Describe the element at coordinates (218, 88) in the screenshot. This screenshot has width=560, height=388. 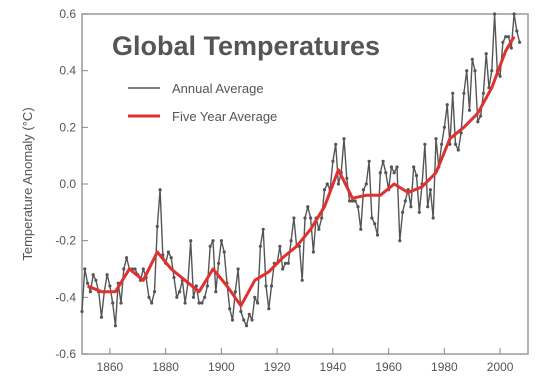
I see `legend-label-annual: Annual Average` at that location.